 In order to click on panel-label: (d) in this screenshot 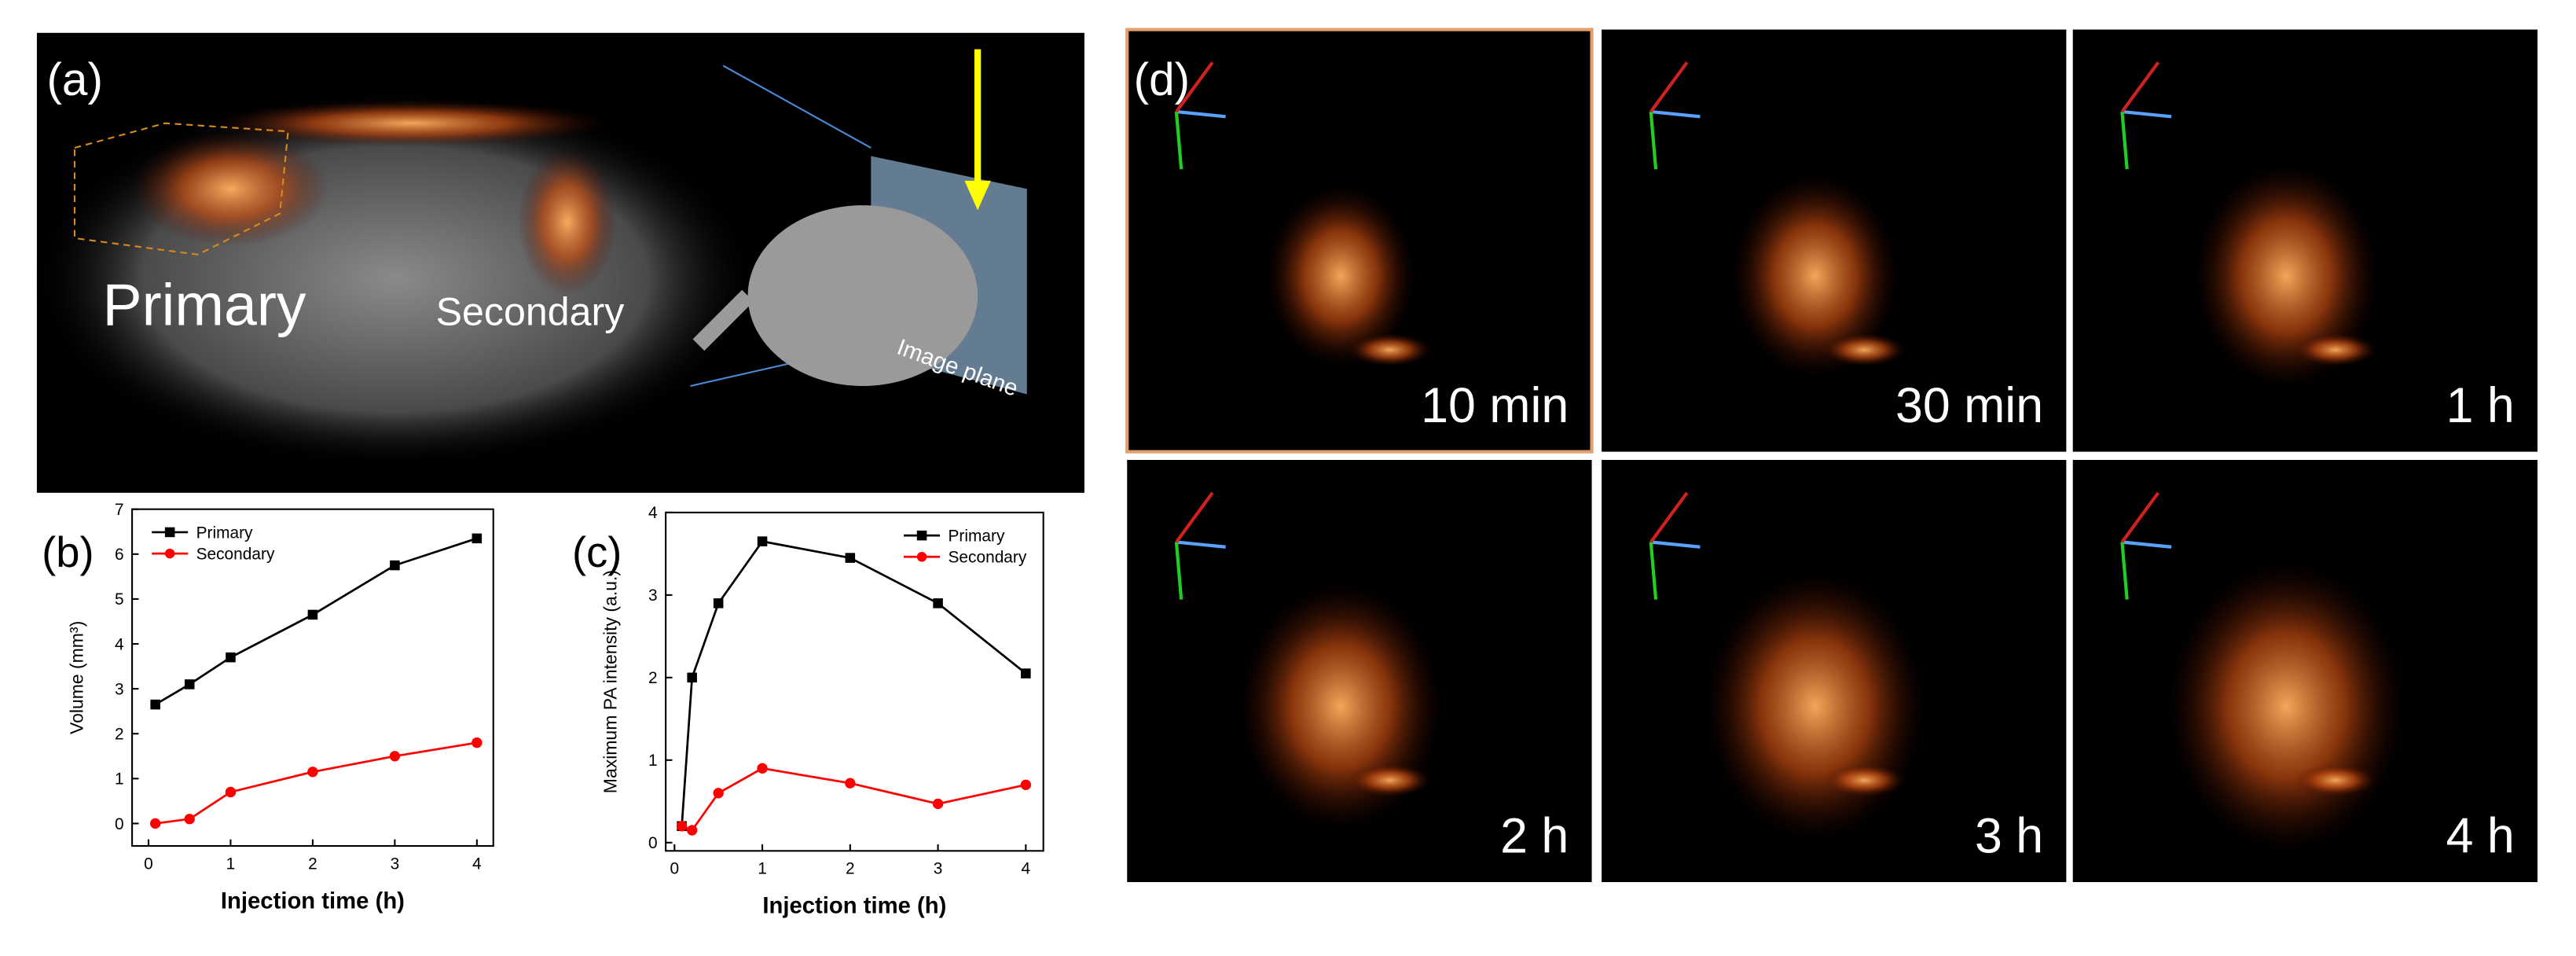, I will do `click(1162, 79)`.